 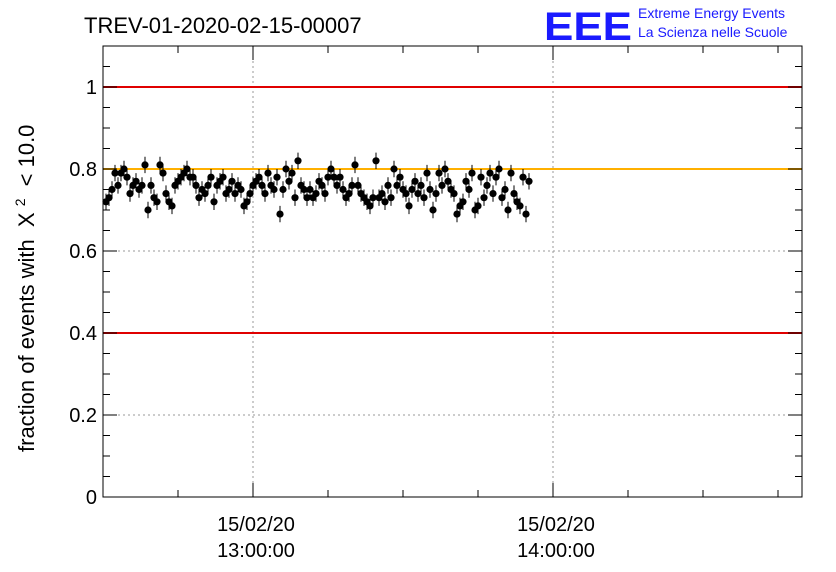 I want to click on chart-title: TREV-01-2020-02-15-00007, so click(x=223, y=25).